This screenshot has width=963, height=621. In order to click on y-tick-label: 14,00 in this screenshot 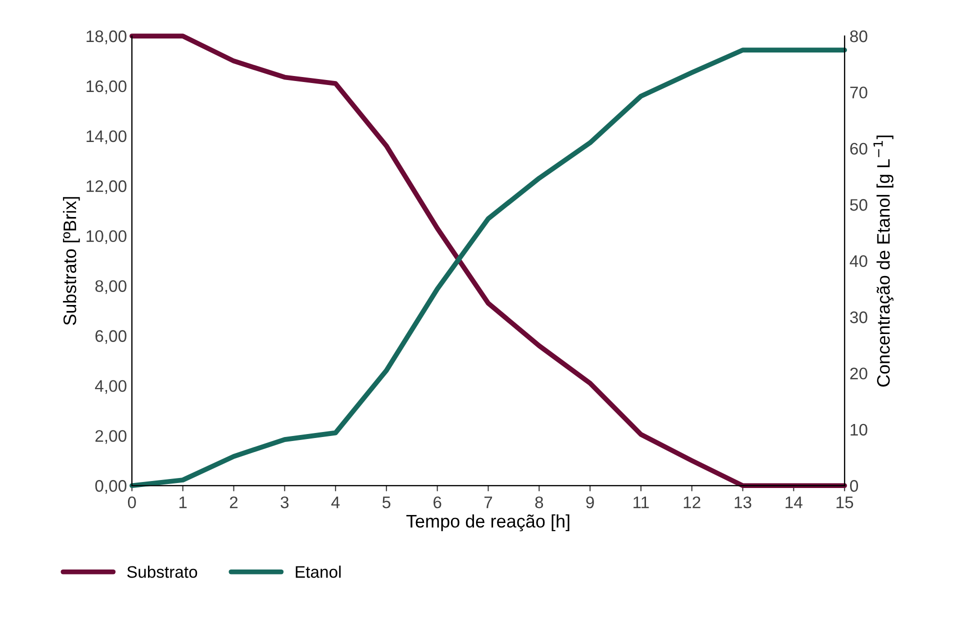, I will do `click(106, 137)`.